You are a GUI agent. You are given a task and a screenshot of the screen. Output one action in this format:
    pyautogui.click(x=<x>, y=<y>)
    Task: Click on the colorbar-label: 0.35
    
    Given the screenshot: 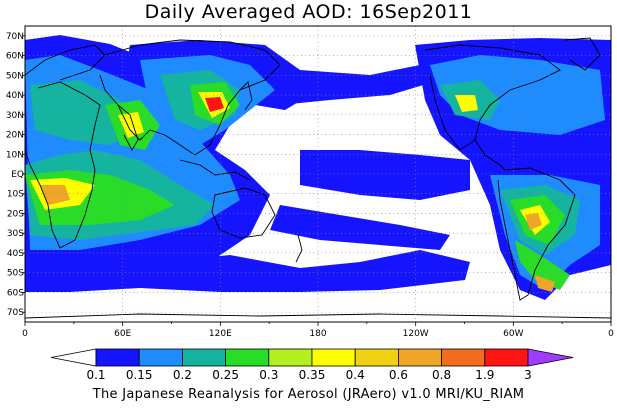 What is the action you would take?
    pyautogui.click(x=312, y=375)
    